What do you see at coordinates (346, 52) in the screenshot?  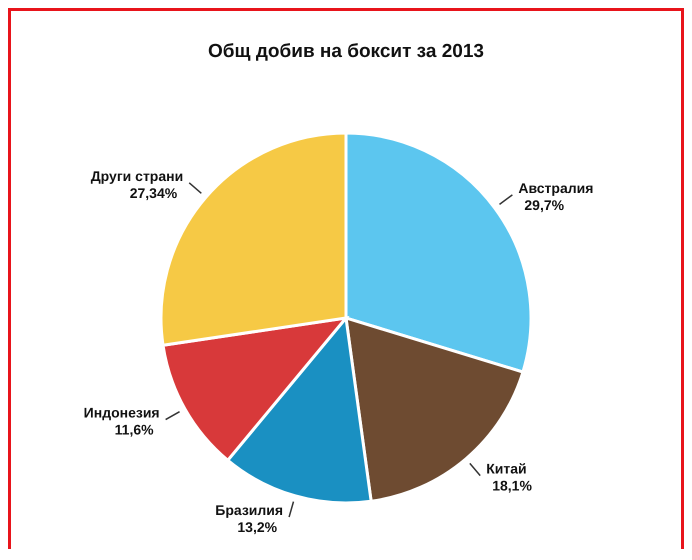 I see `chart-title: Общ добив на боксит за 2013` at bounding box center [346, 52].